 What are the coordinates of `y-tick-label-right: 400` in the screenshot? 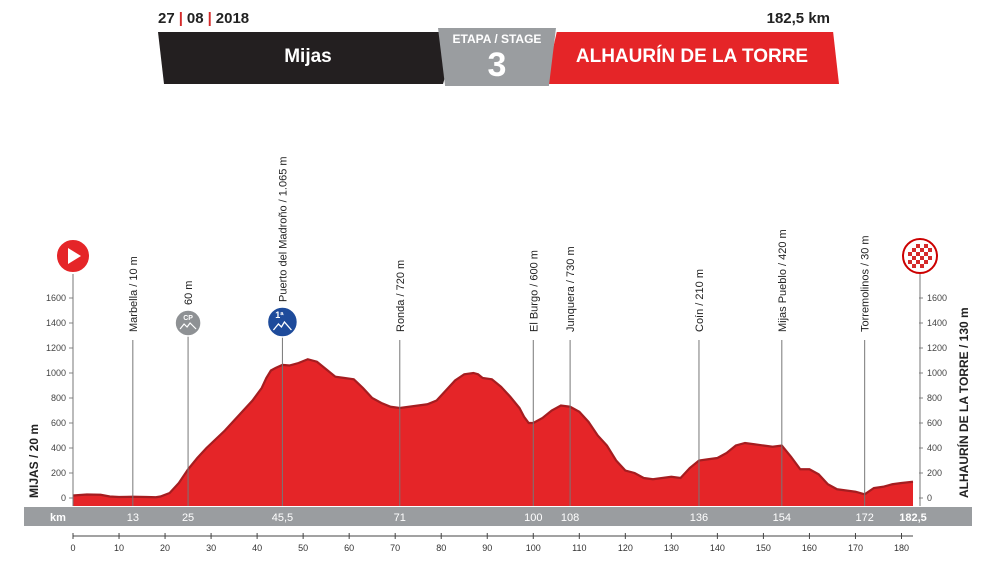 It's located at (934, 448).